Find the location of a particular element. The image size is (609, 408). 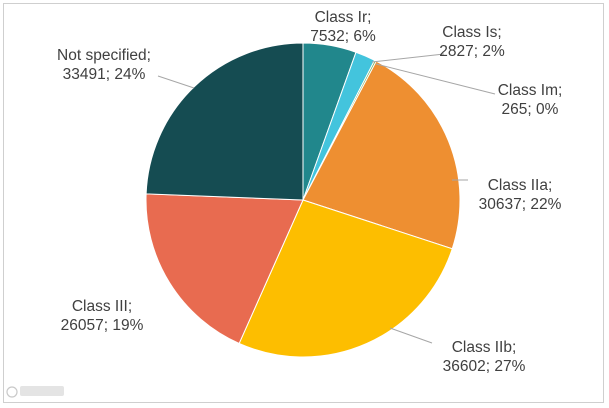

data-label: Class IIb; 36602; 27% is located at coordinates (484, 357).